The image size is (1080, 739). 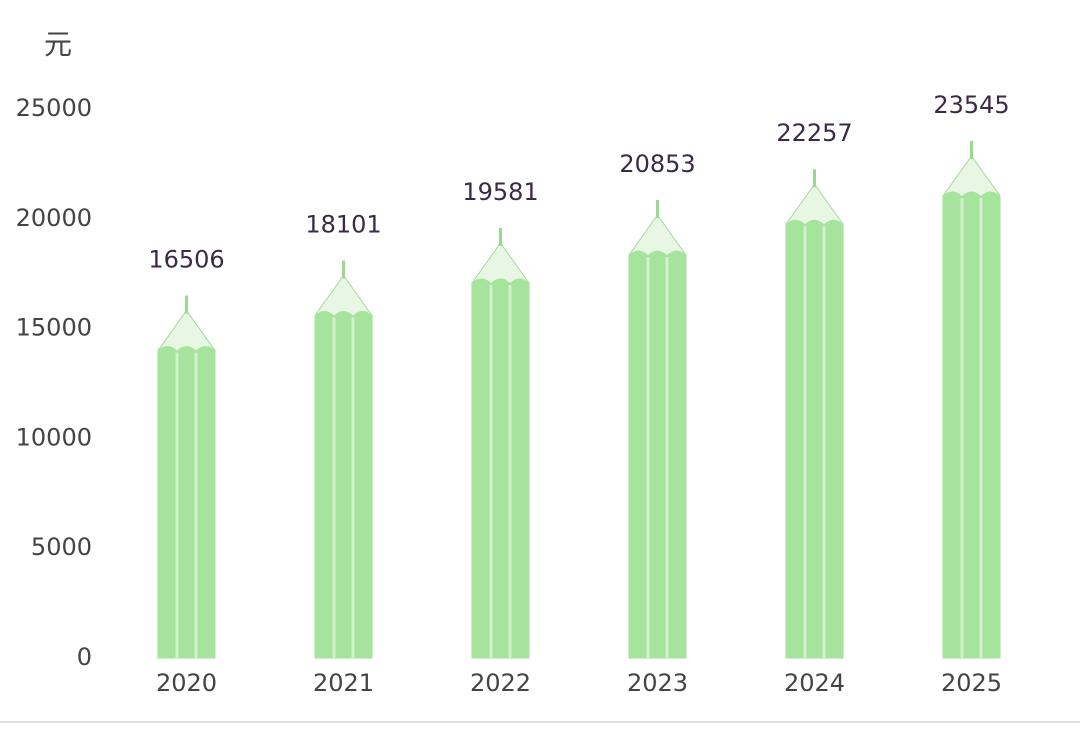 I want to click on x-tick-label: 2023, so click(x=657, y=683).